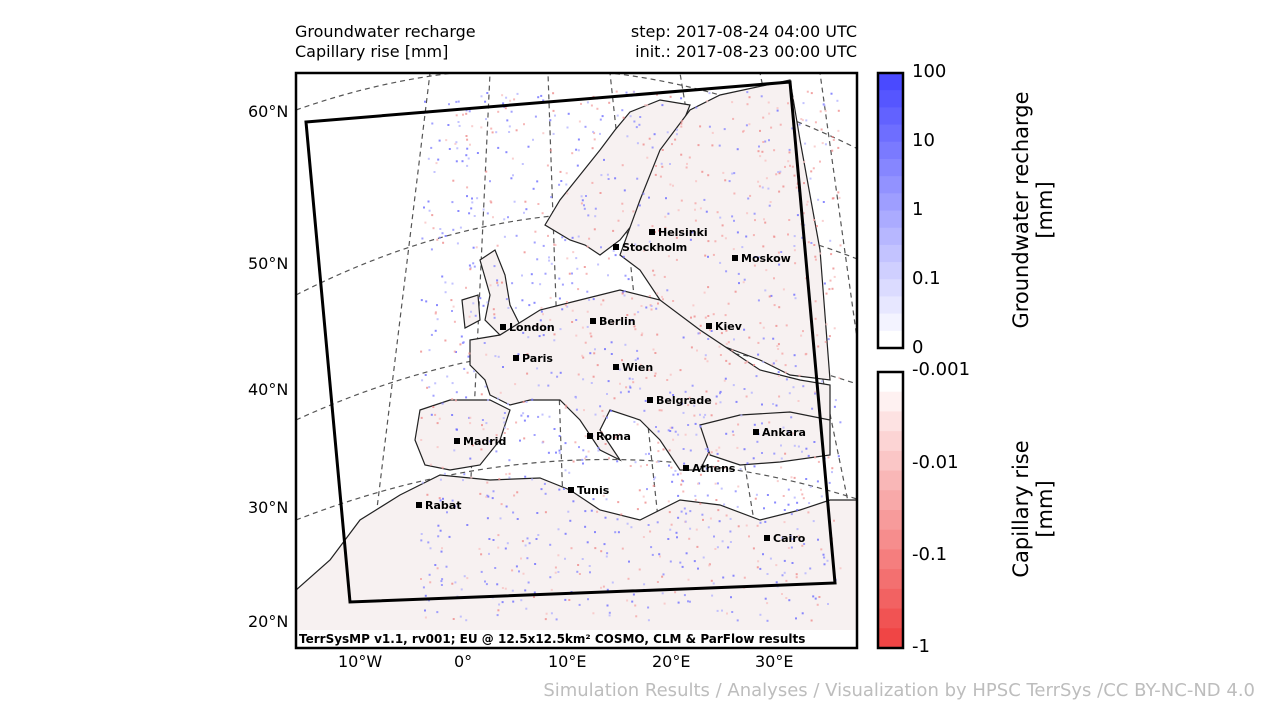 Image resolution: width=1280 pixels, height=720 pixels. I want to click on recharge-tick-0: 0, so click(918, 347).